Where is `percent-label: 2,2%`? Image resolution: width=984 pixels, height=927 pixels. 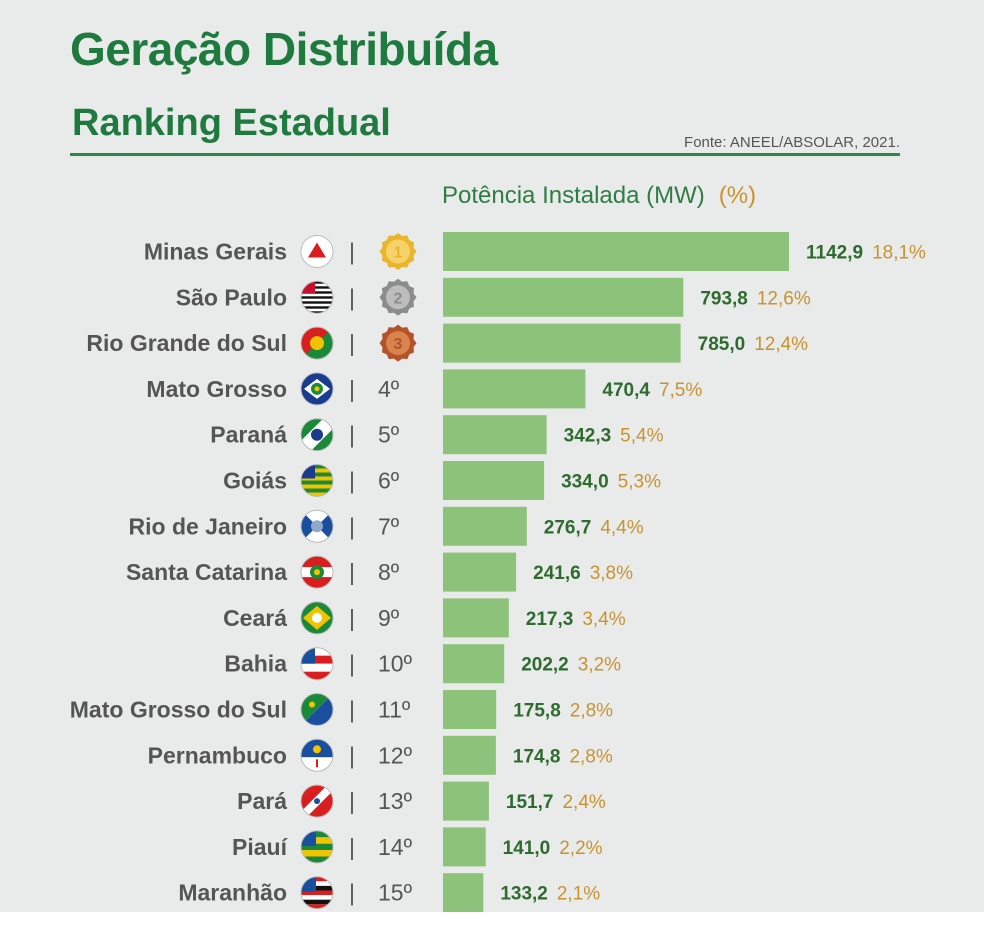 percent-label: 2,2% is located at coordinates (580, 848).